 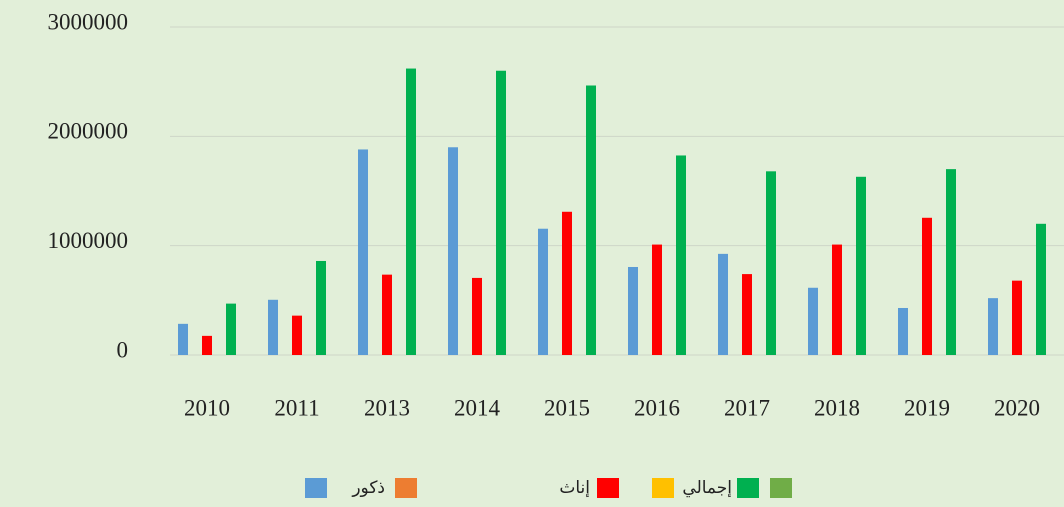 I want to click on x-tick-label: 2018, so click(x=837, y=407).